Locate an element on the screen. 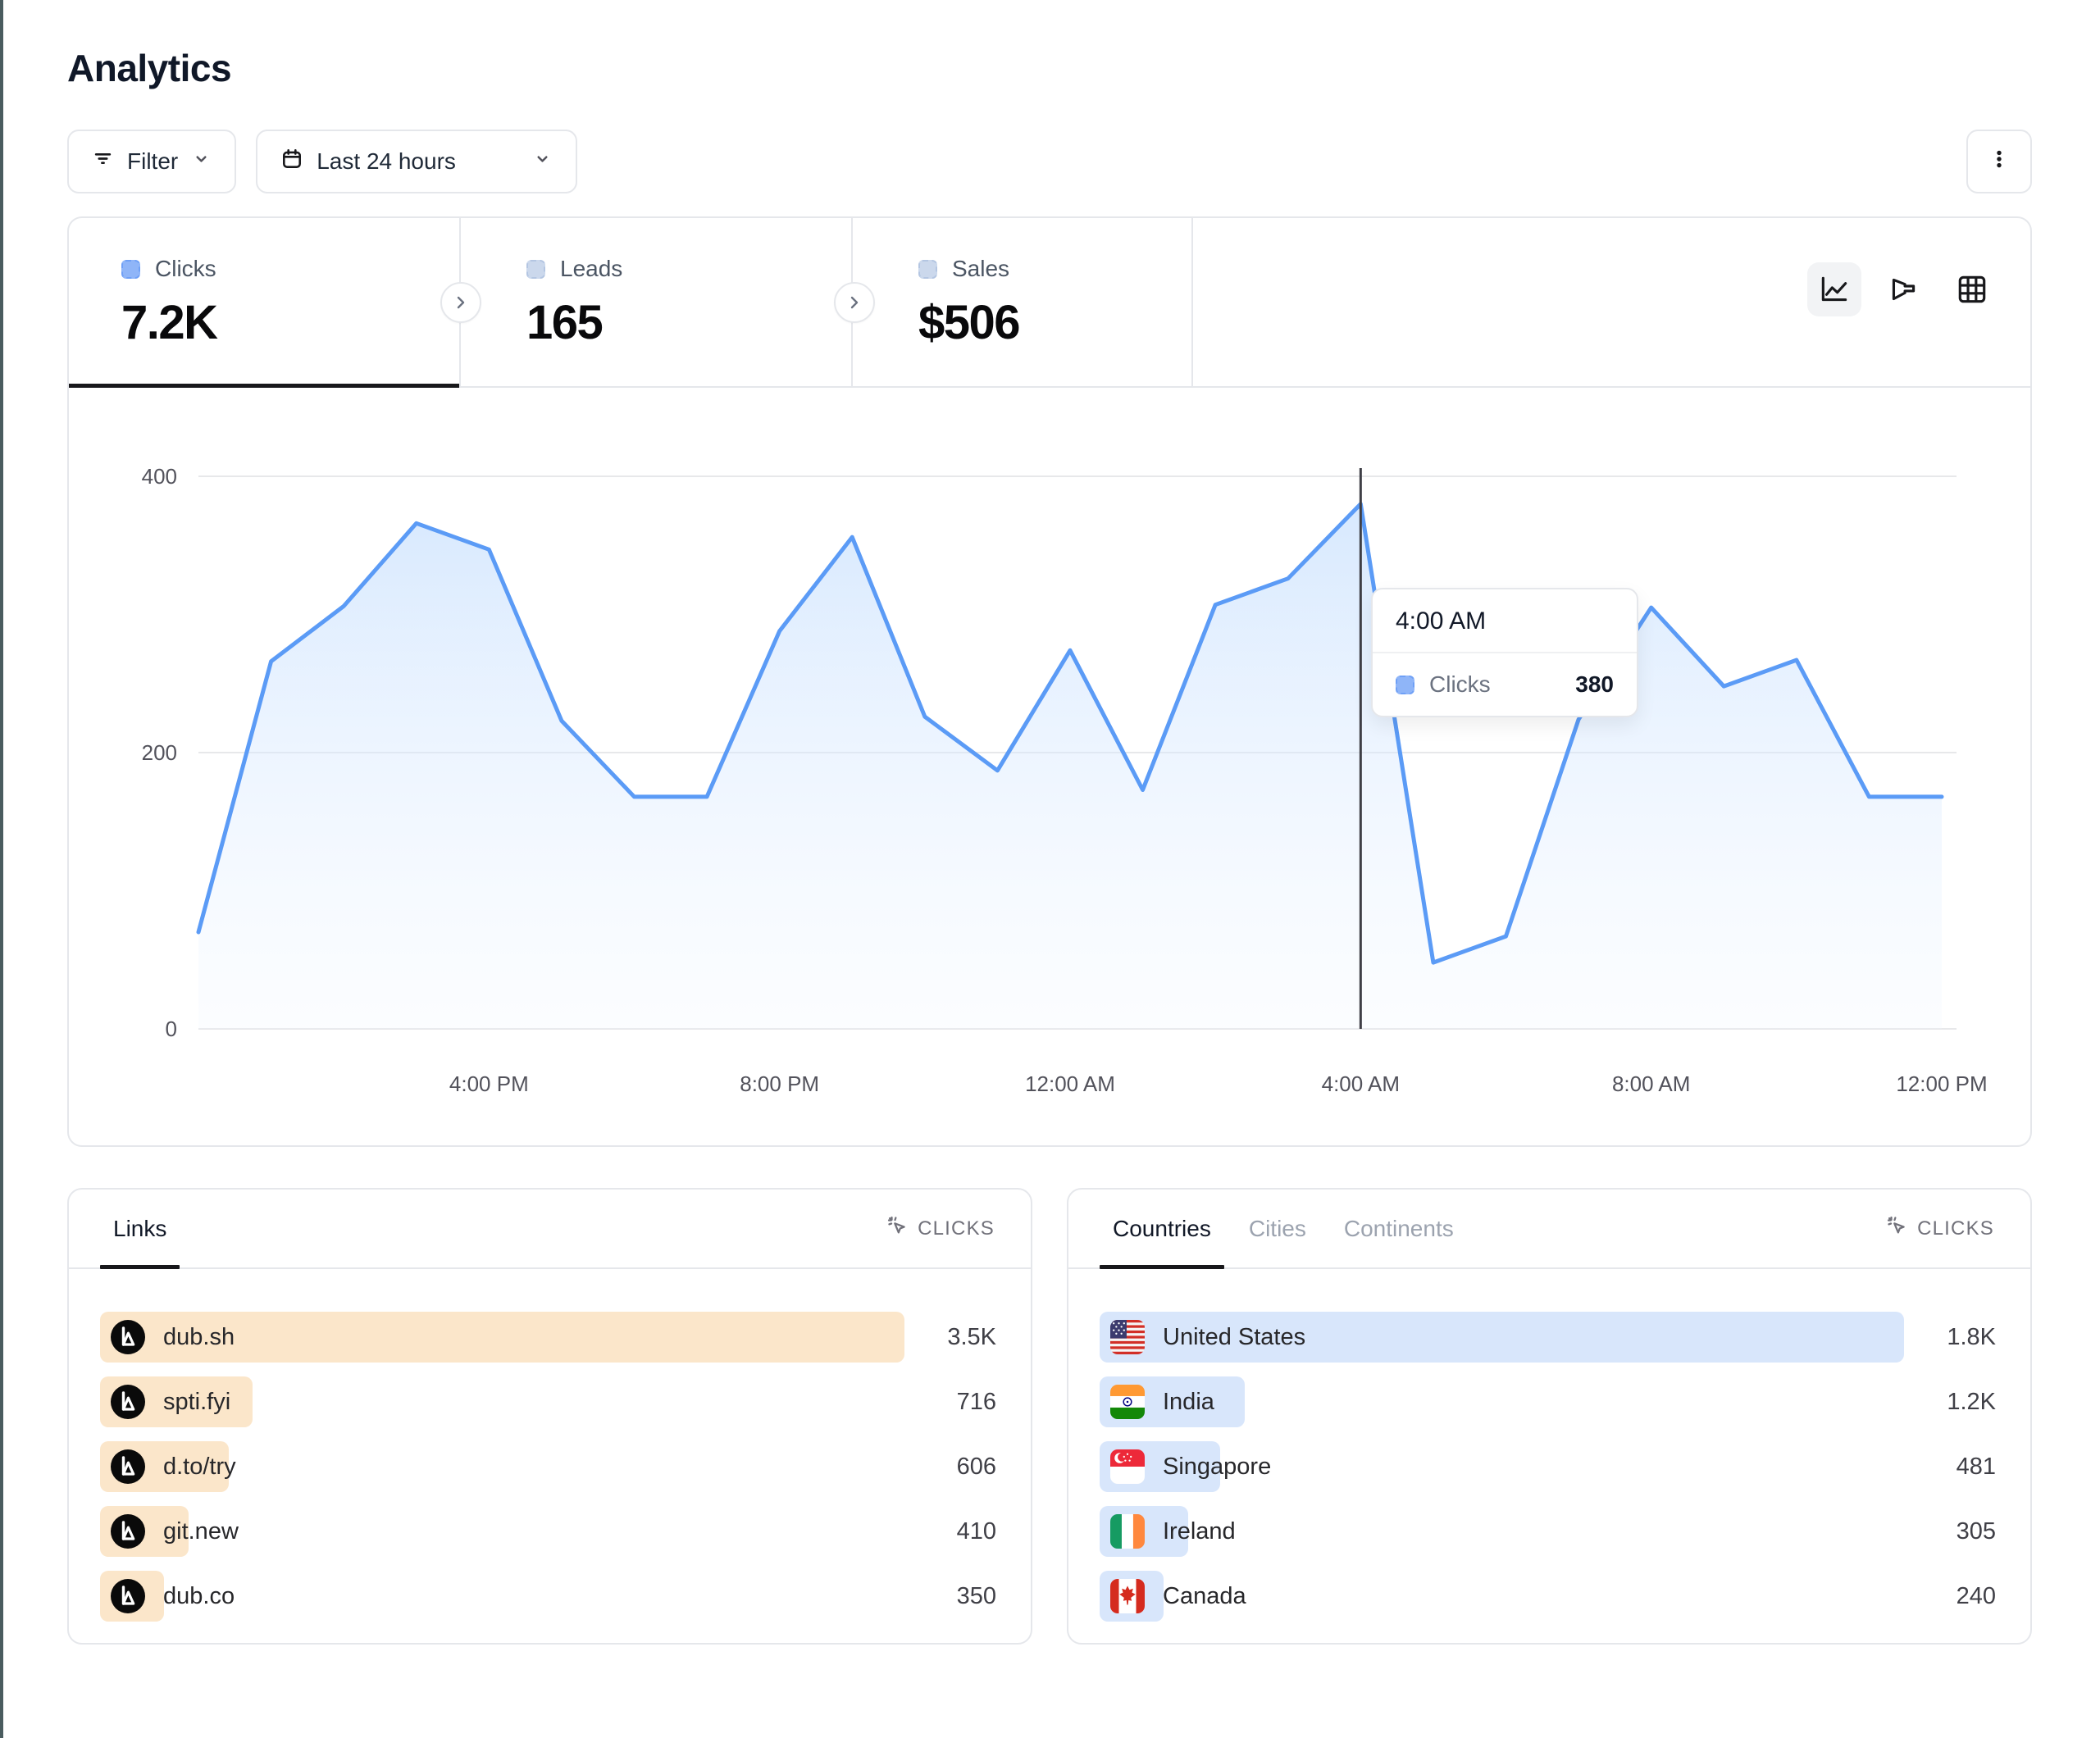 The width and height of the screenshot is (2100, 1738). sg-flag-icon is located at coordinates (1127, 1466).